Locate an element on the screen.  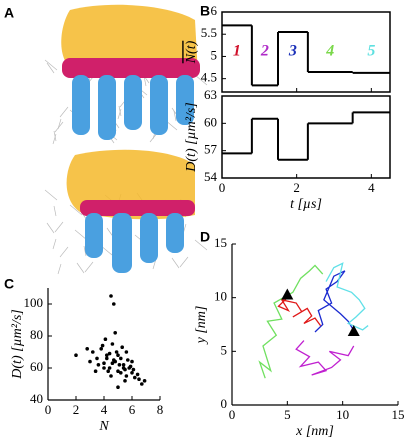
x-tick-label: 2 is located at coordinates (76, 409).